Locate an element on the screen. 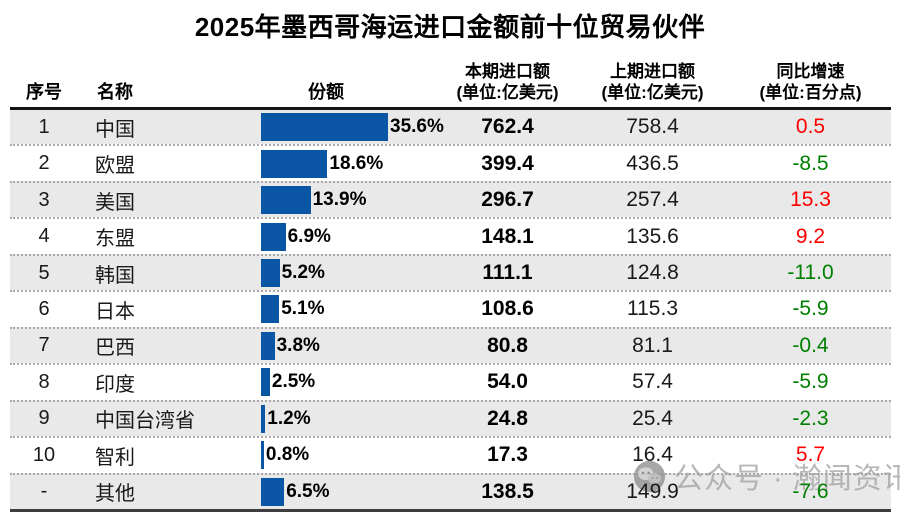 This screenshot has width=900, height=519. rank-cell: 5 is located at coordinates (44, 272).